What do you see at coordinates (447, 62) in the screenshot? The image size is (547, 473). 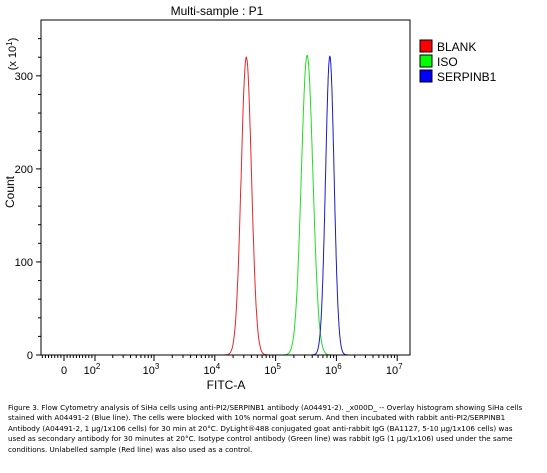 I see `legend-label-iso: ISO` at bounding box center [447, 62].